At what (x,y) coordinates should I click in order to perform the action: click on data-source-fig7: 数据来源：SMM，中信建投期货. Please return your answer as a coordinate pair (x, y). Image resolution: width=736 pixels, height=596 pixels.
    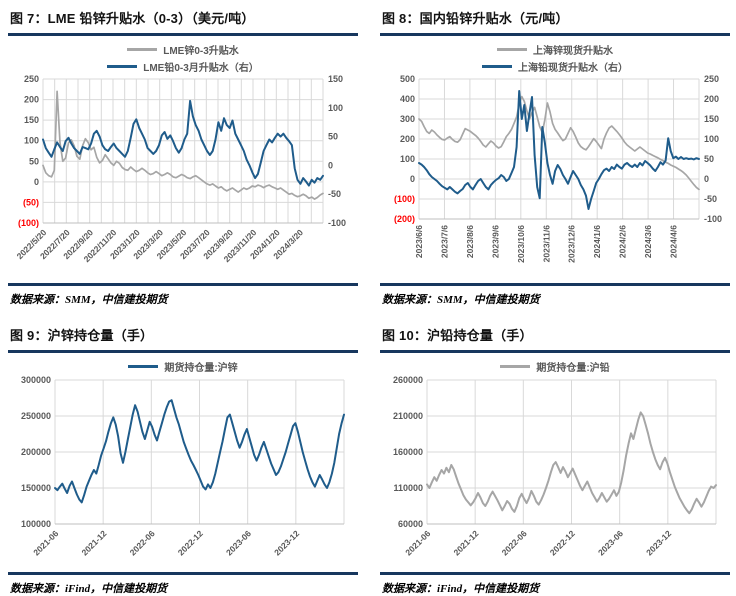
    Looking at the image, I should click on (89, 300).